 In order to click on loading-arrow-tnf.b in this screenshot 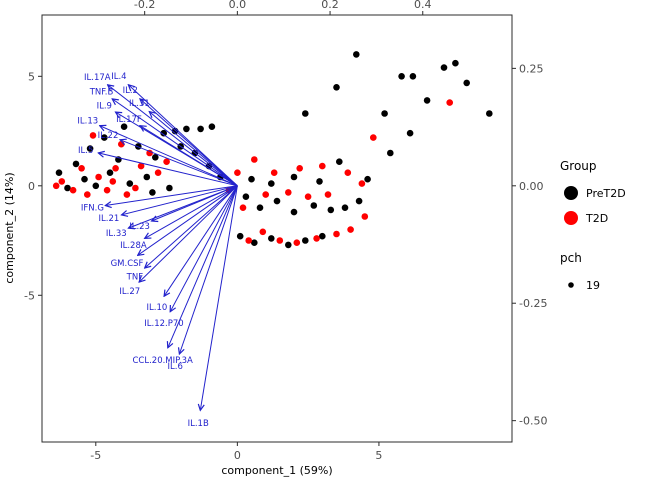, I will do `click(175, 143)`.